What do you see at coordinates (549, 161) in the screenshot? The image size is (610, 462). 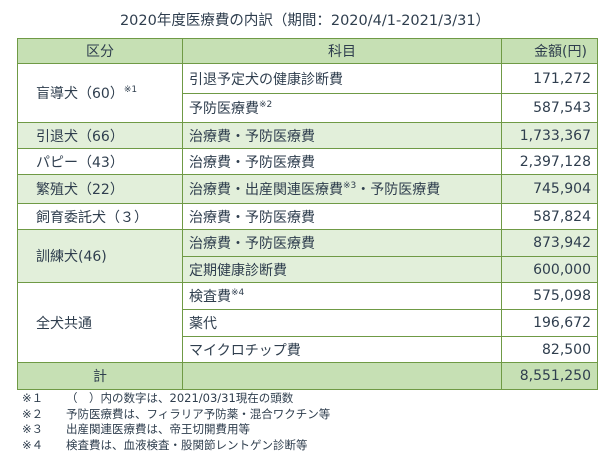 I see `amount-cell: 2,397,128` at bounding box center [549, 161].